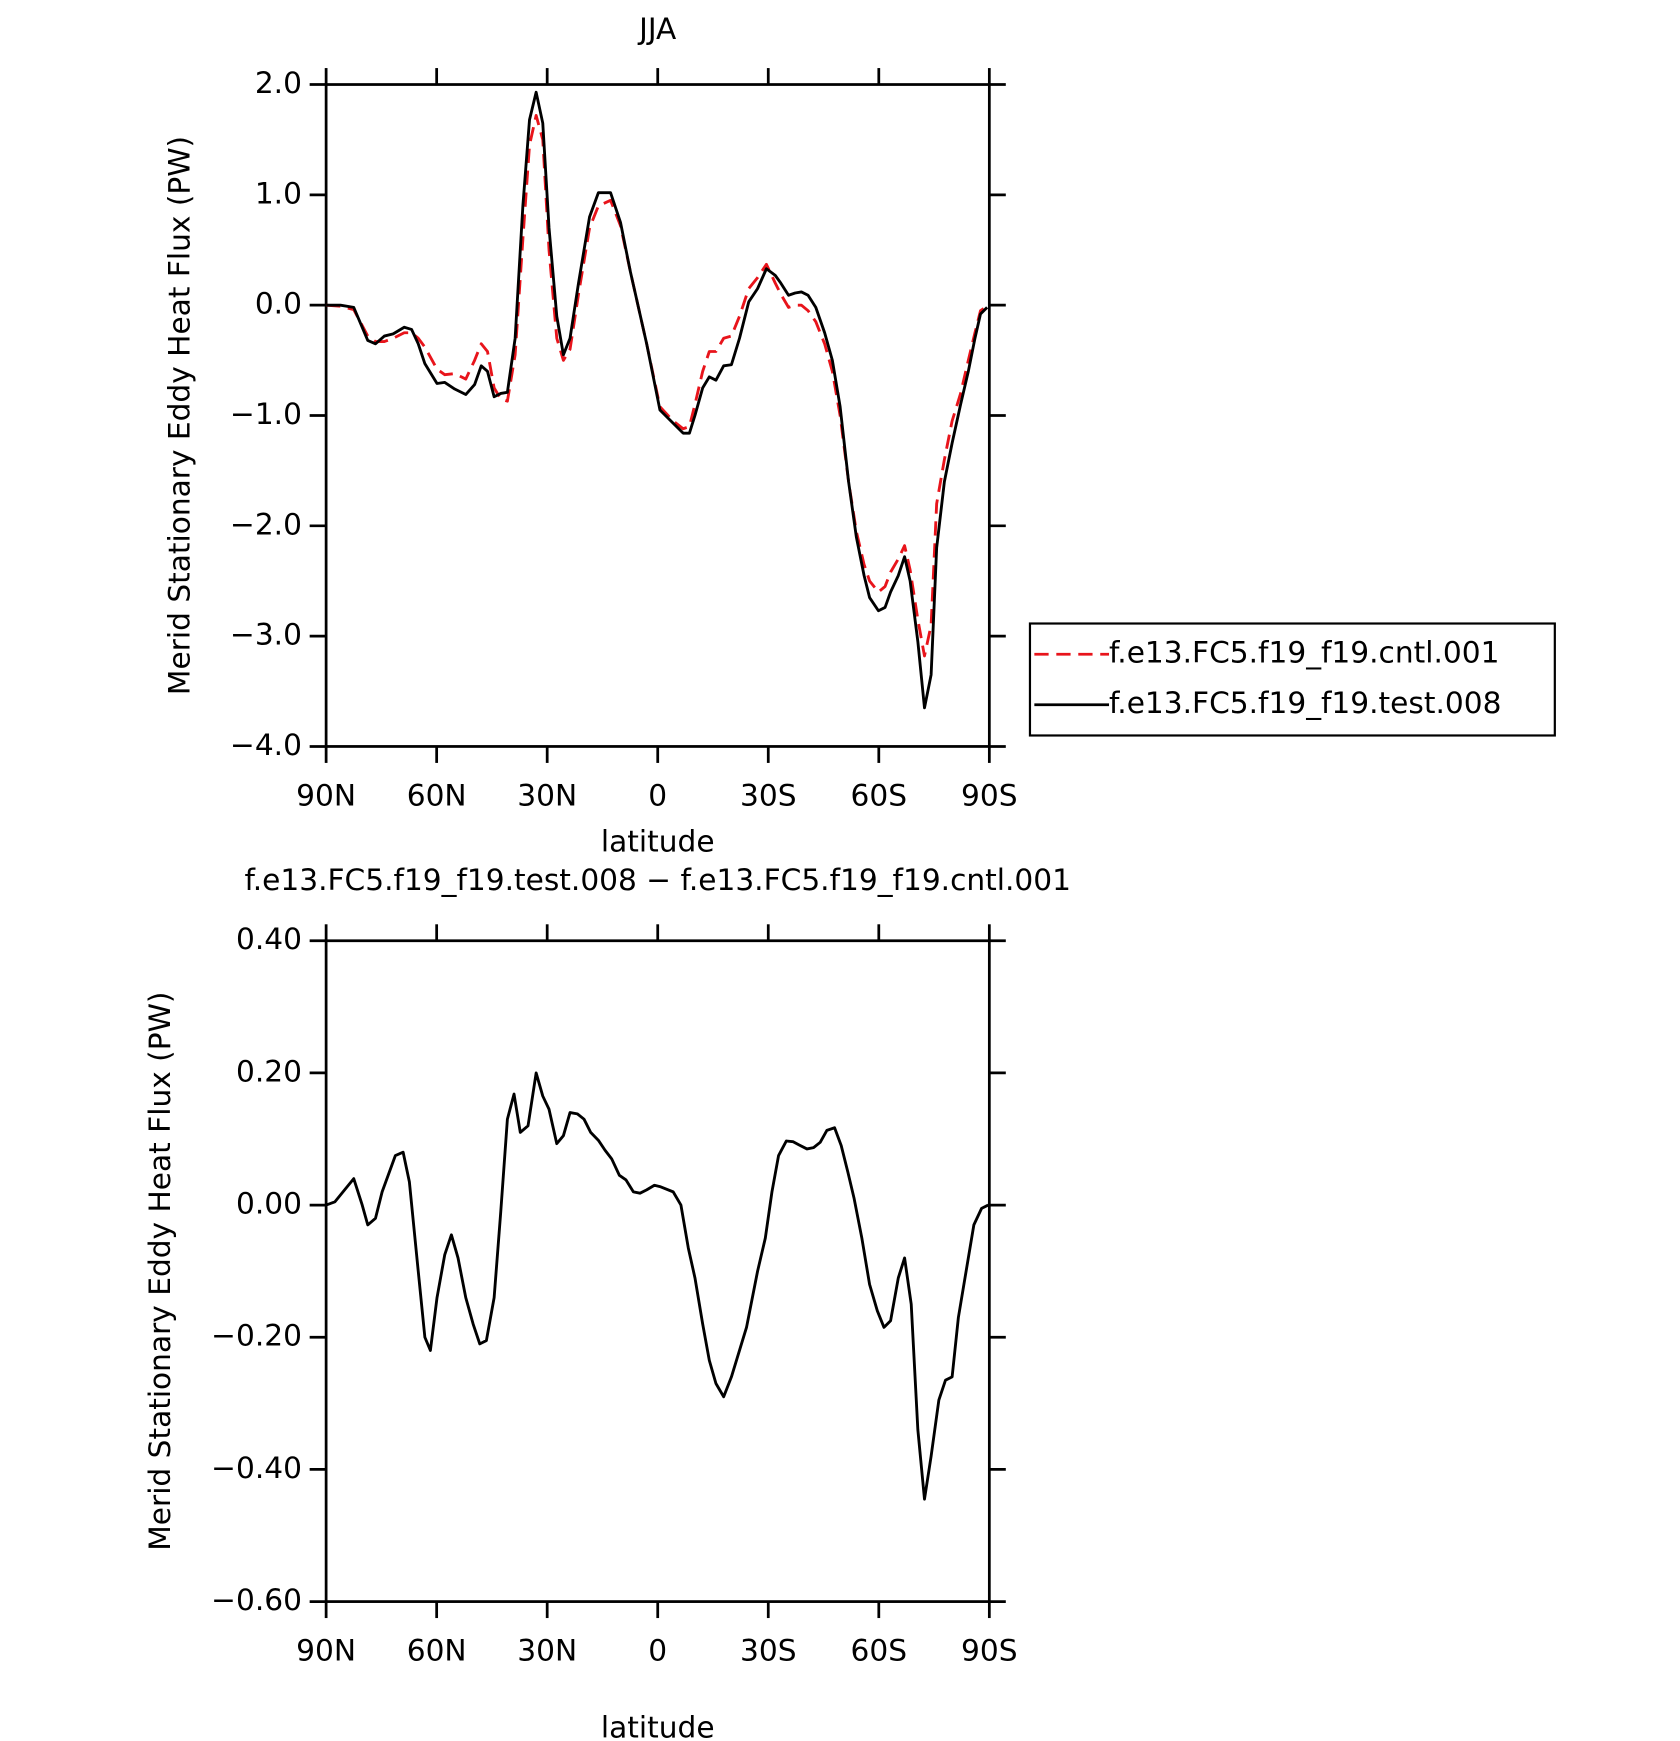 Image resolution: width=1680 pixels, height=1741 pixels. What do you see at coordinates (266, 634) in the screenshot?
I see `y-tick-label: −3.0` at bounding box center [266, 634].